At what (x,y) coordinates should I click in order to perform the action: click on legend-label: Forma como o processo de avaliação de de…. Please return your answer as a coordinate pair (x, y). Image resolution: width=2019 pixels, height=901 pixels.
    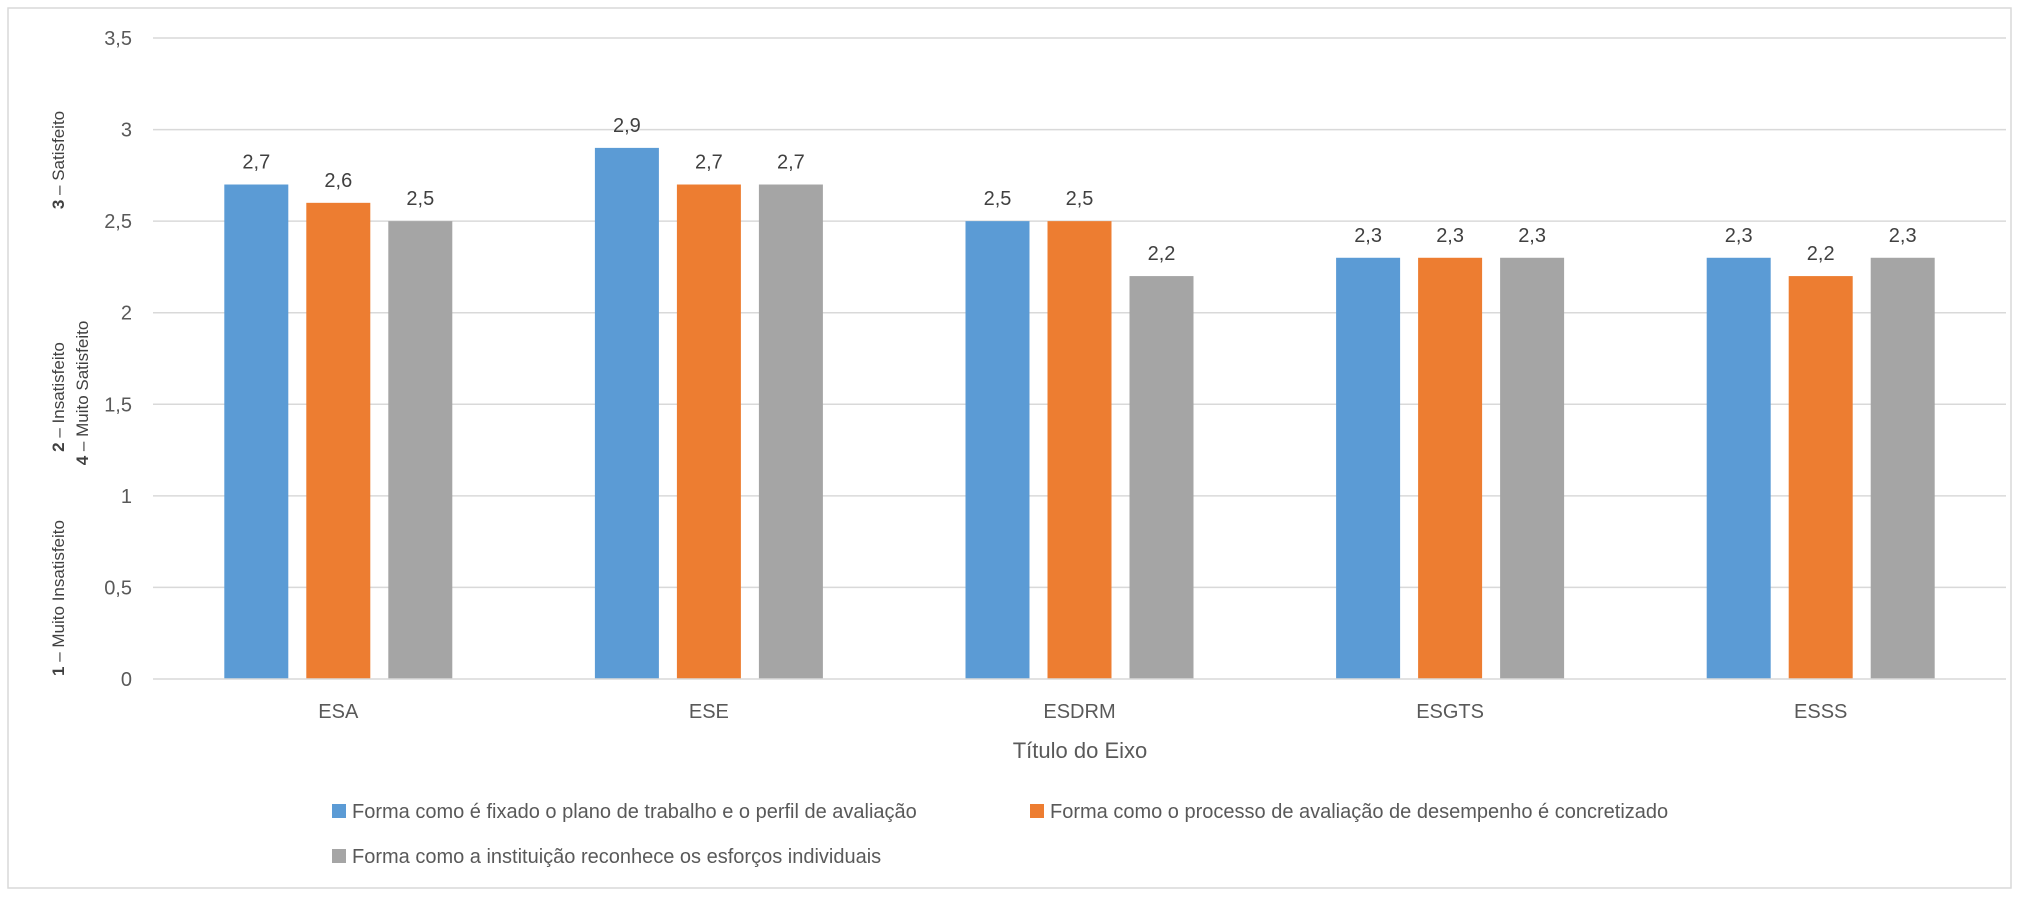
    Looking at the image, I should click on (1359, 812).